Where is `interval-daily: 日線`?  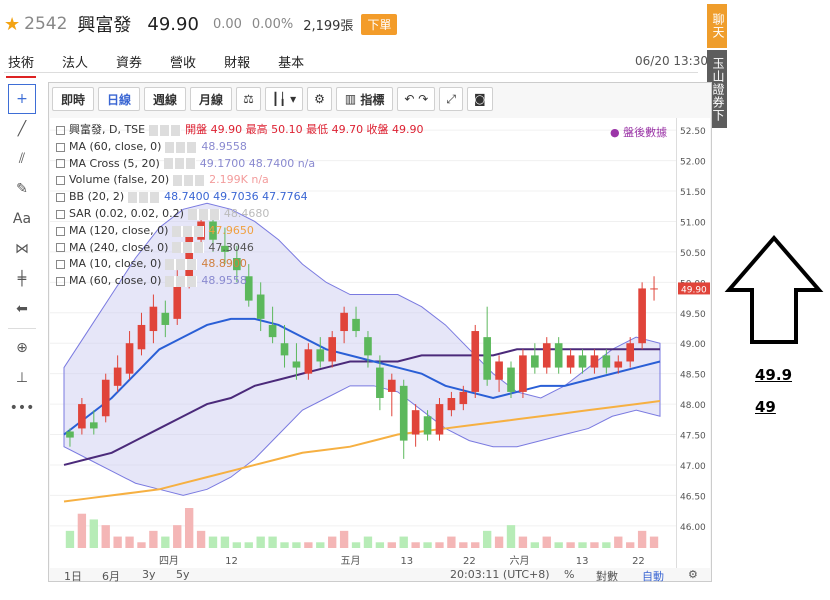
interval-daily: 日線 is located at coordinates (119, 99).